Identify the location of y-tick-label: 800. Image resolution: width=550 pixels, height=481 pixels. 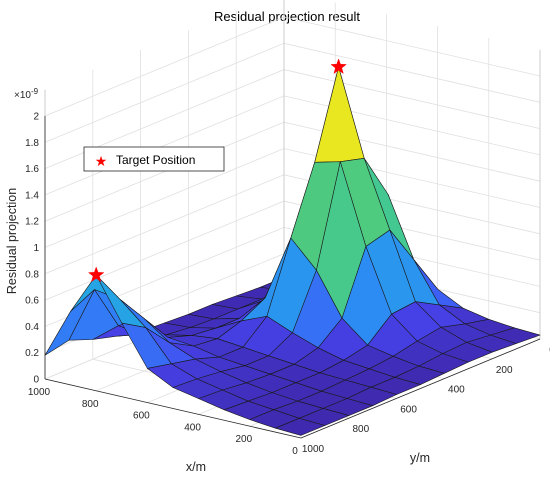
(360, 429).